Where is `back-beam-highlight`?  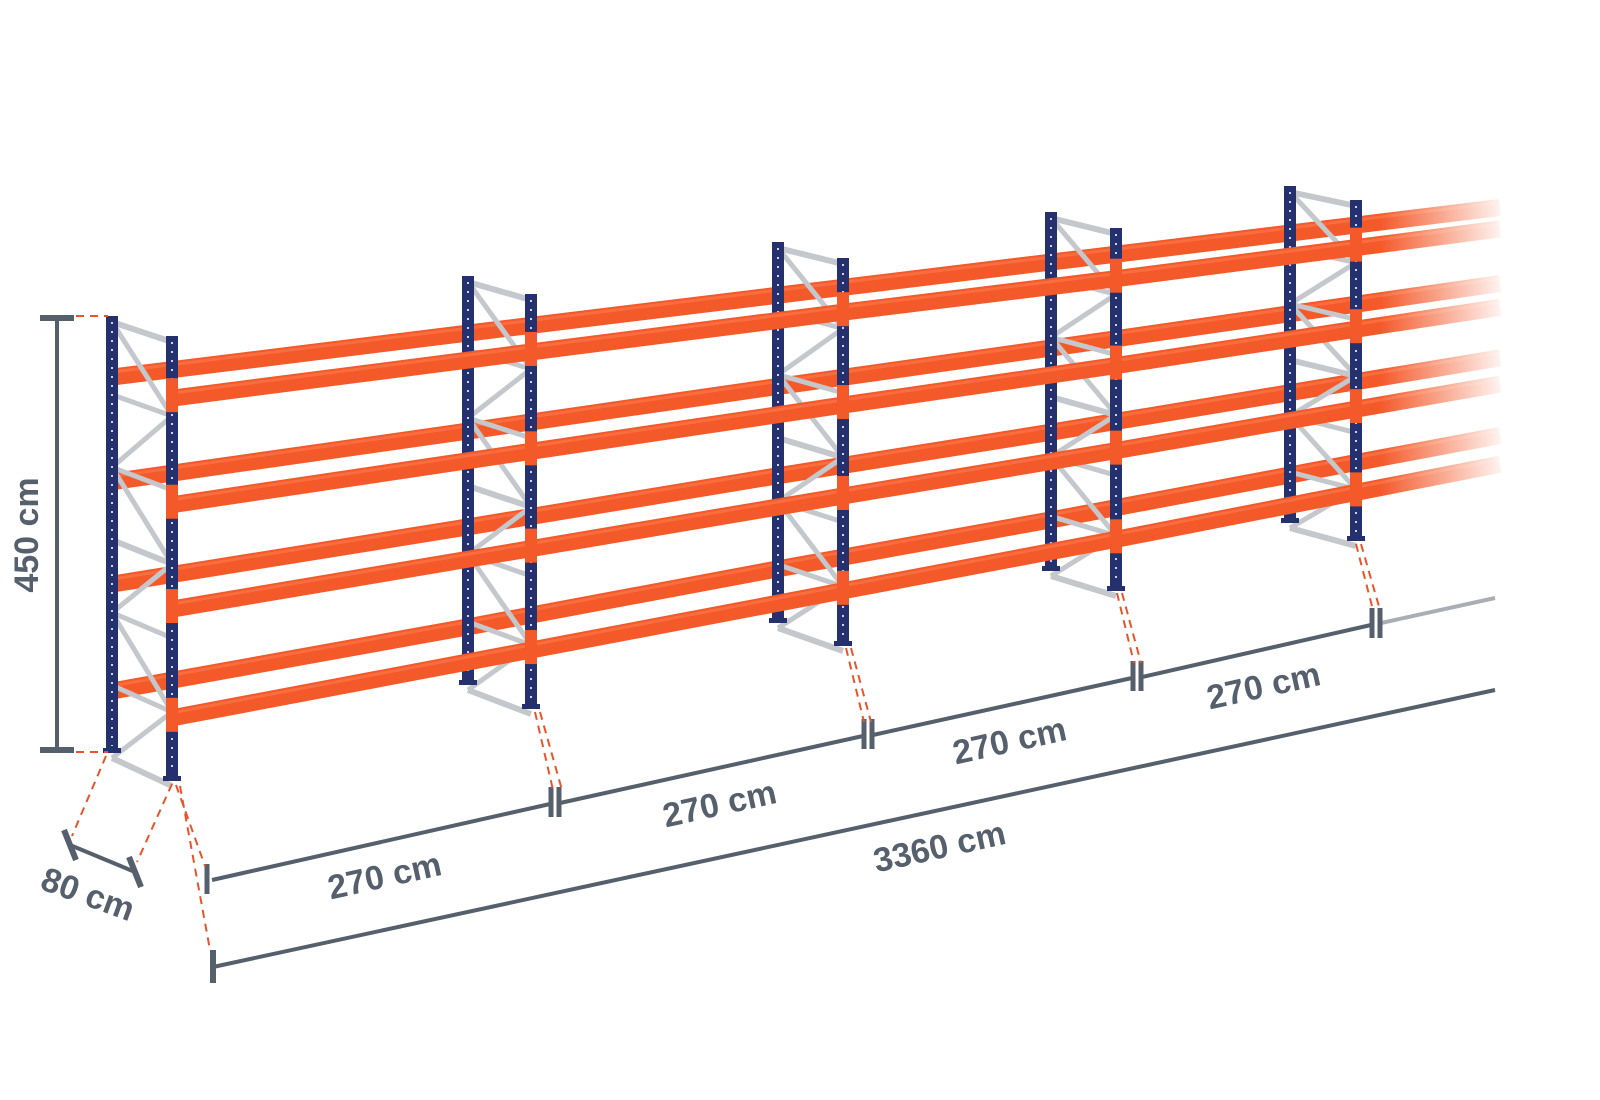
back-beam-highlight is located at coordinates (806, 287).